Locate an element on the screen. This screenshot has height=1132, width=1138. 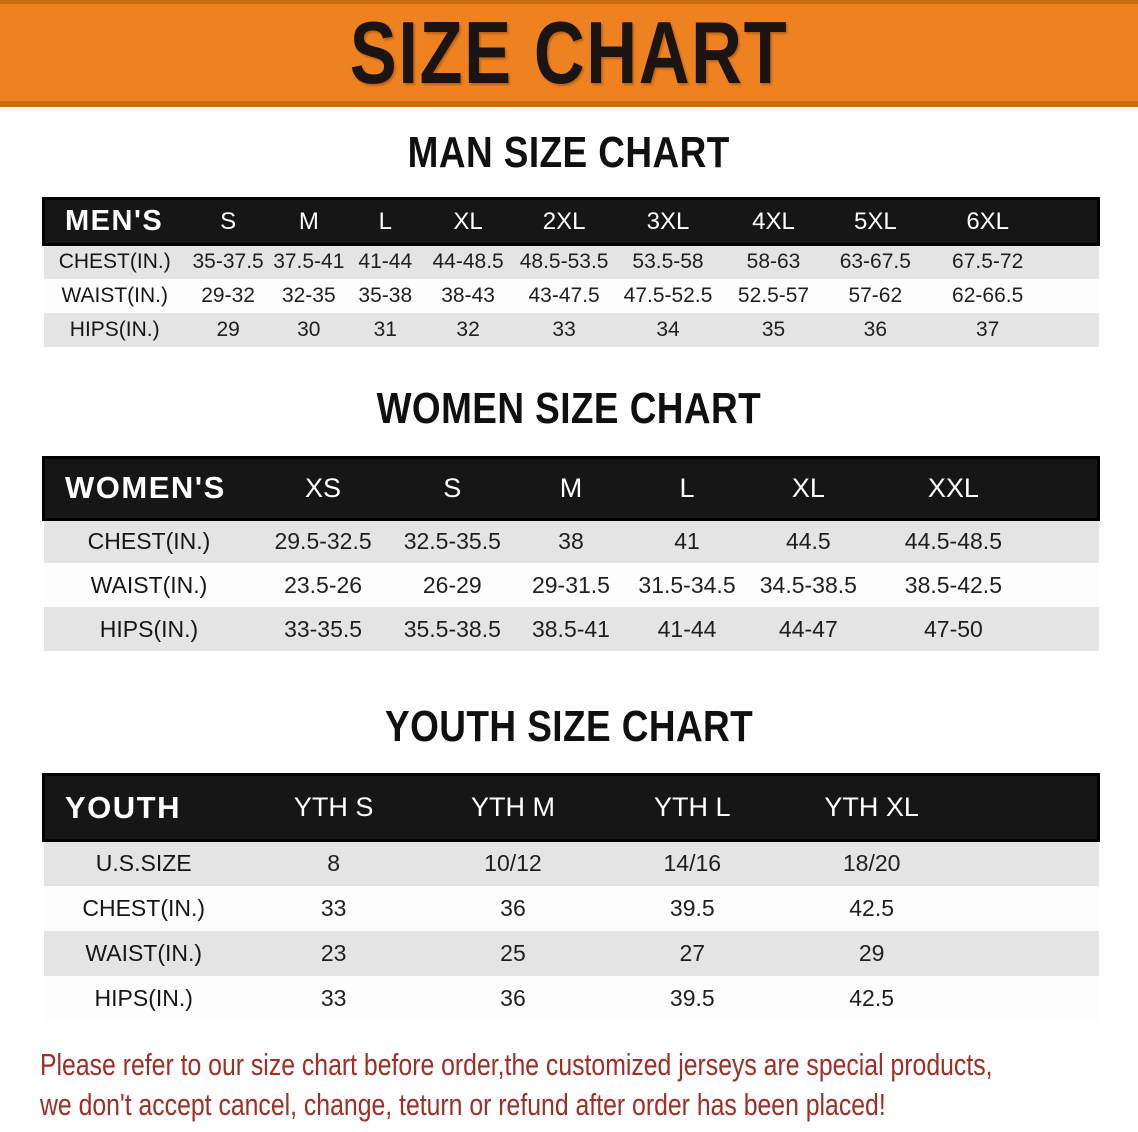
measurement-value: 23.5-26 is located at coordinates (323, 585).